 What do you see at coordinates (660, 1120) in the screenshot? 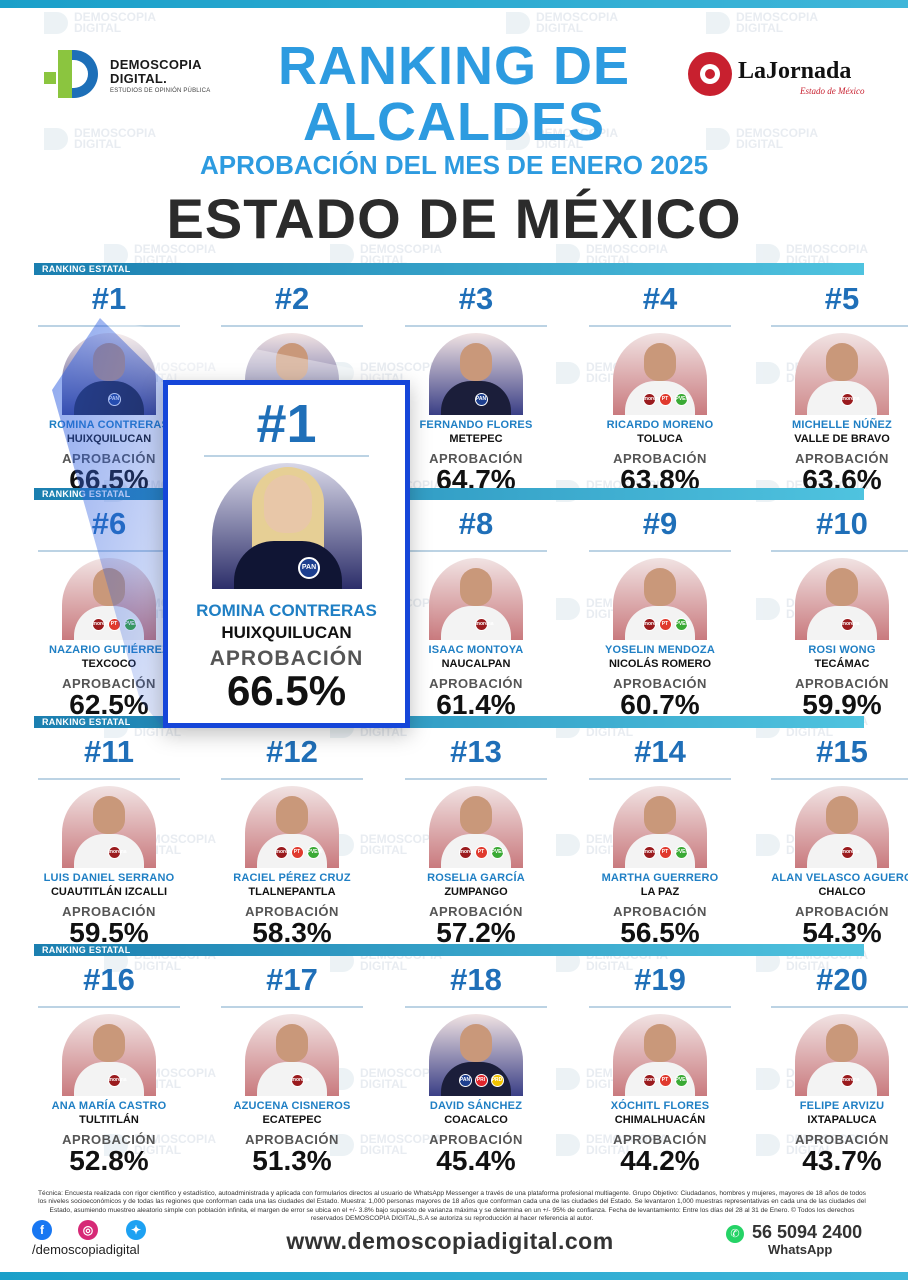
I see `candidate-city: CHIMALHUACÁN` at bounding box center [660, 1120].